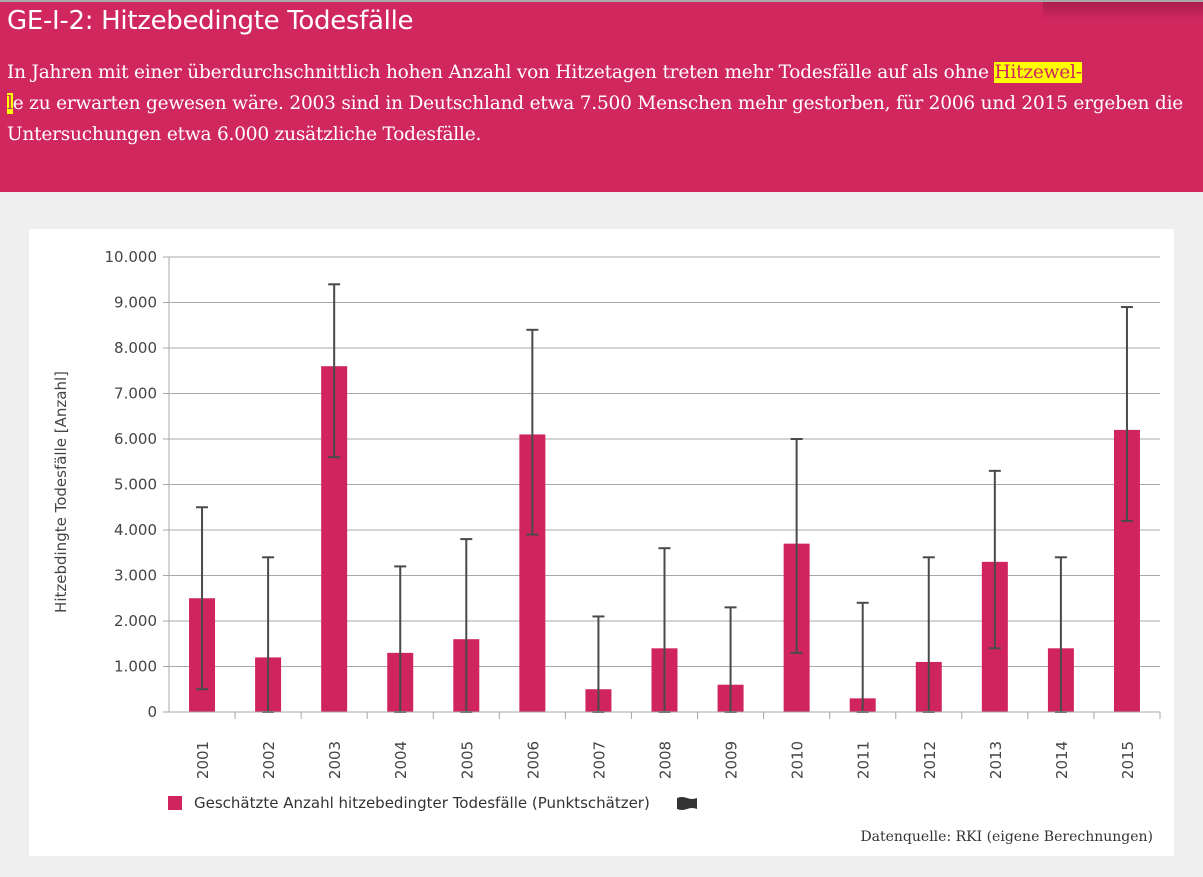  Describe the element at coordinates (796, 546) in the screenshot. I see `error-bar-2010` at that location.